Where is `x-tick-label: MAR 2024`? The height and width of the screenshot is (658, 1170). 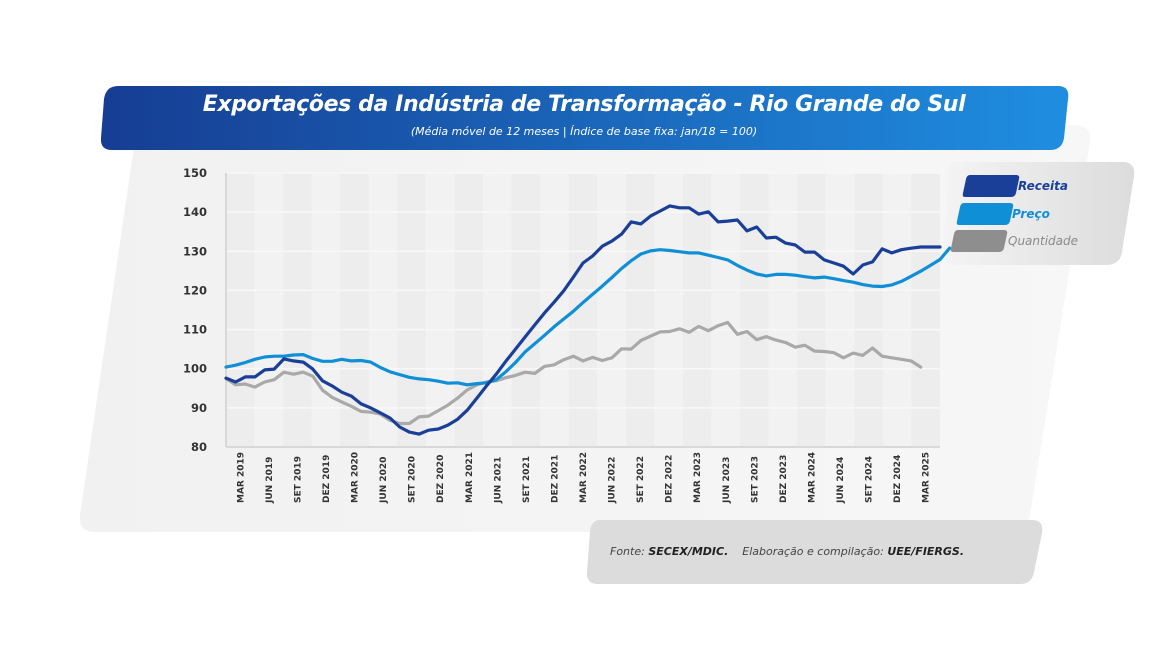 x-tick-label: MAR 2024 is located at coordinates (812, 477).